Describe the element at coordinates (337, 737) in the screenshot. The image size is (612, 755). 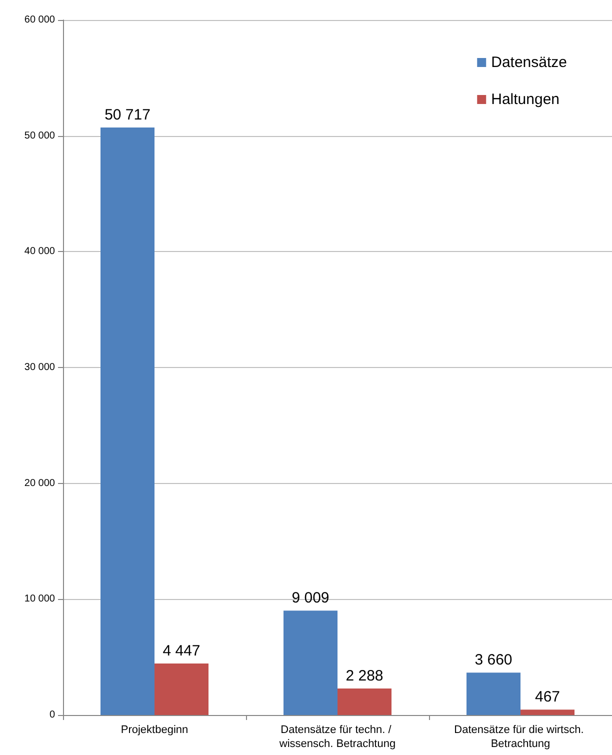
I see `x-tick-label: Datensätze für techn. / wissensch. Betrachtung` at that location.